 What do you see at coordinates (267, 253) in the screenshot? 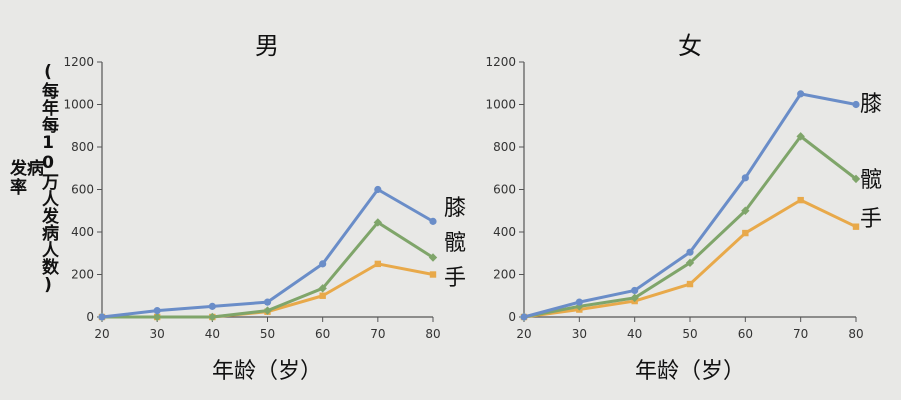
I see `series-line-膝` at bounding box center [267, 253].